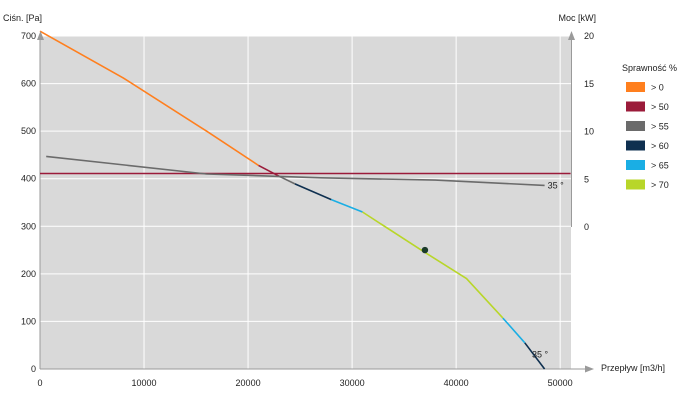 This screenshot has height=409, width=680. I want to click on legend-label: > 55, so click(660, 127).